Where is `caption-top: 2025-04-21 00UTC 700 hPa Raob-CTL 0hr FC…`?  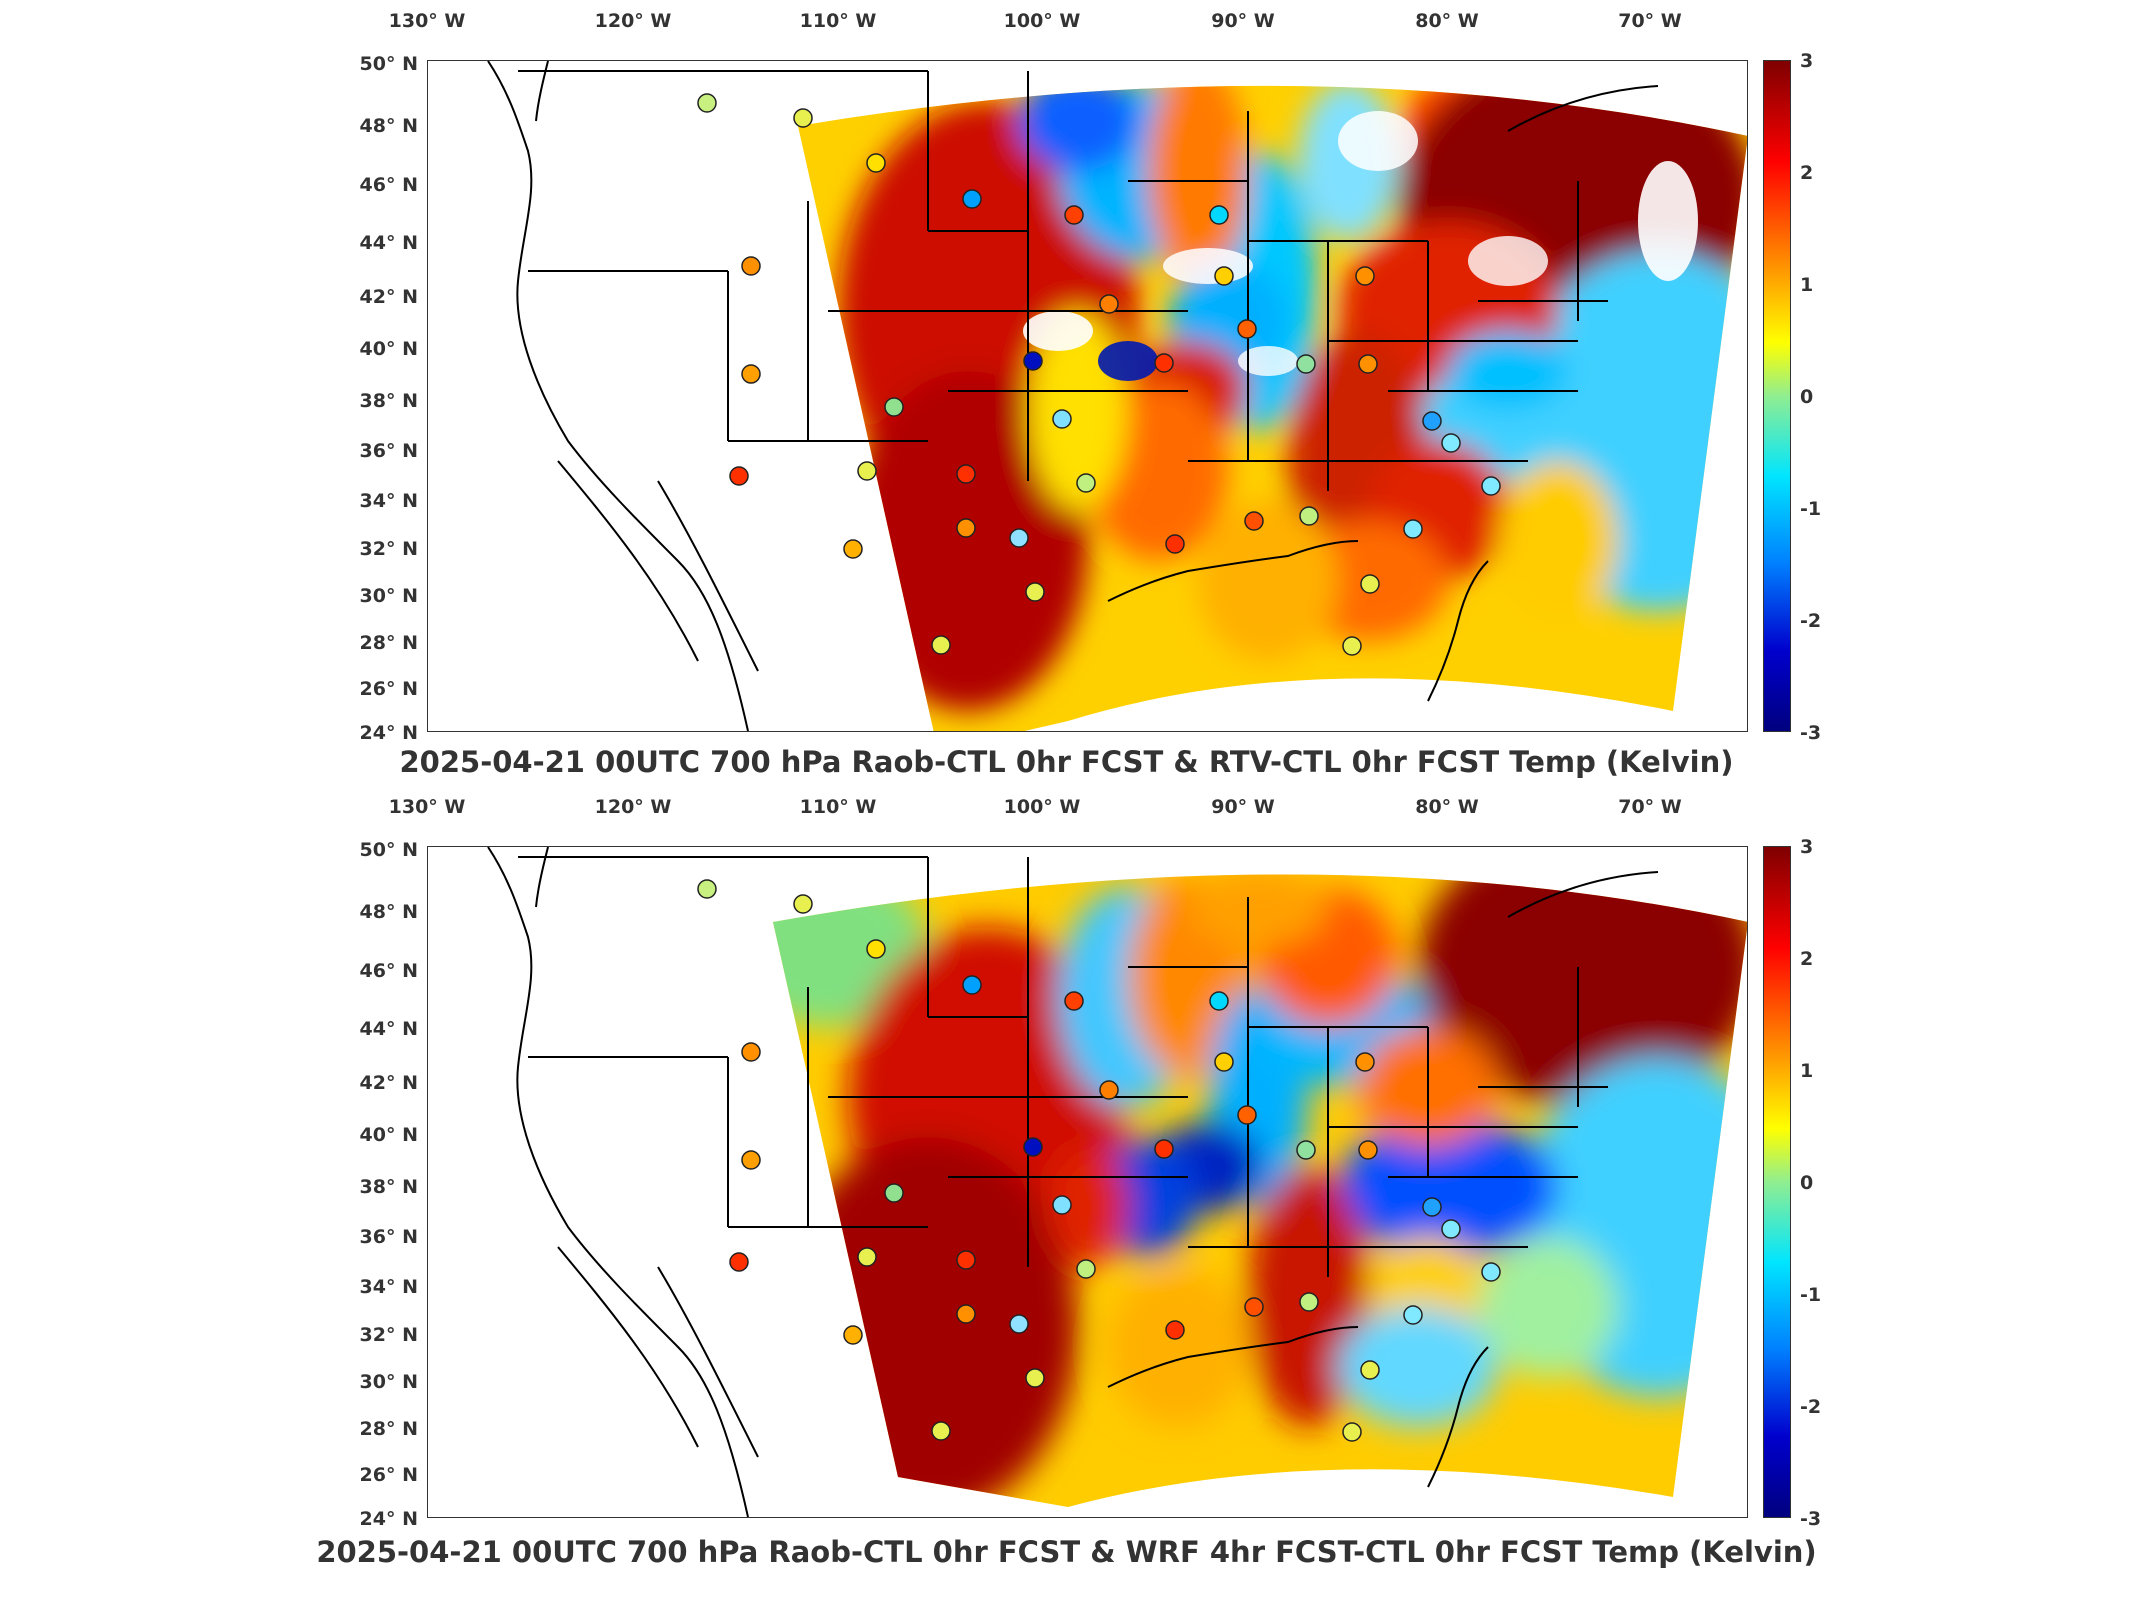 caption-top: 2025-04-21 00UTC 700 hPa Raob-CTL 0hr FC… is located at coordinates (1066, 762).